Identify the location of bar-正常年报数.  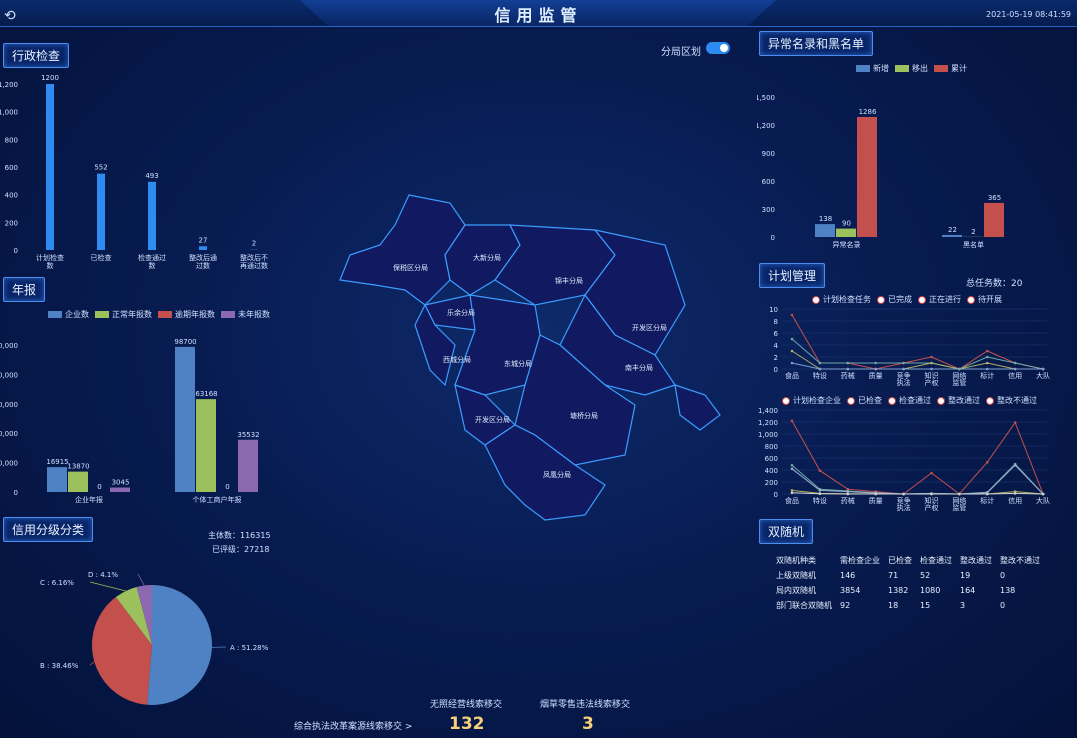
(206, 445).